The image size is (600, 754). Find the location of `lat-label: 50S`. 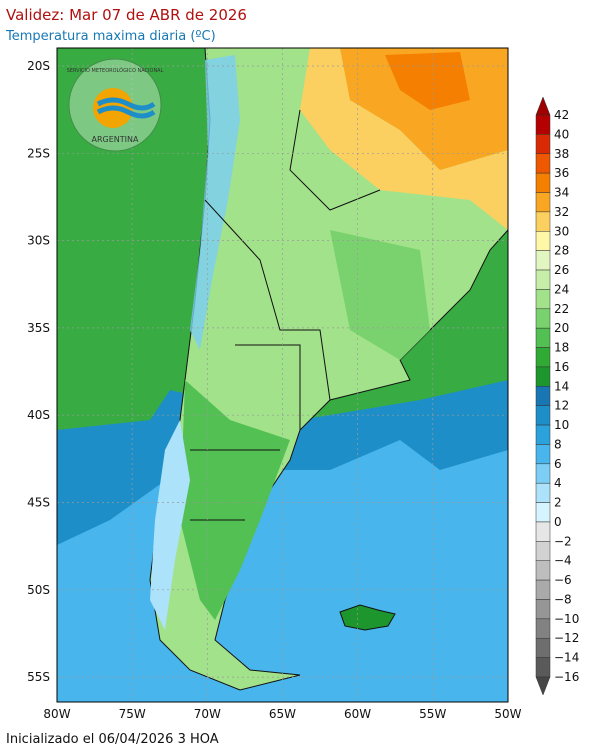

lat-label: 50S is located at coordinates (38, 590).